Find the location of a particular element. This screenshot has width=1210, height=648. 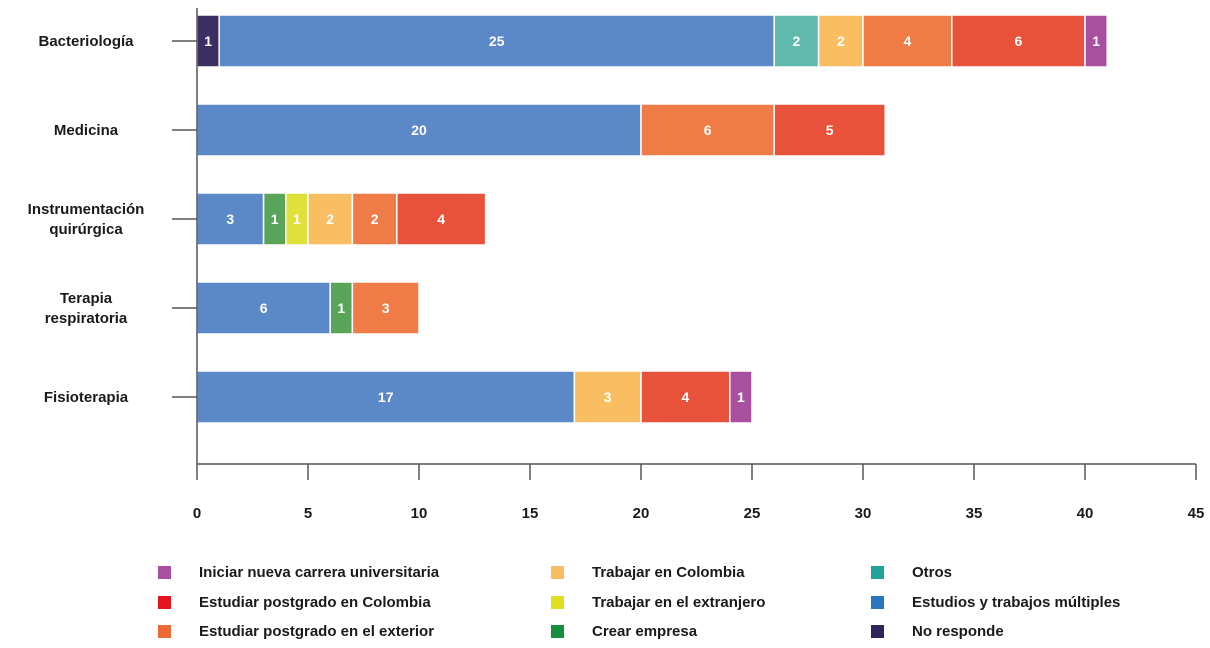

legend-label: Crear empresa is located at coordinates (645, 631).